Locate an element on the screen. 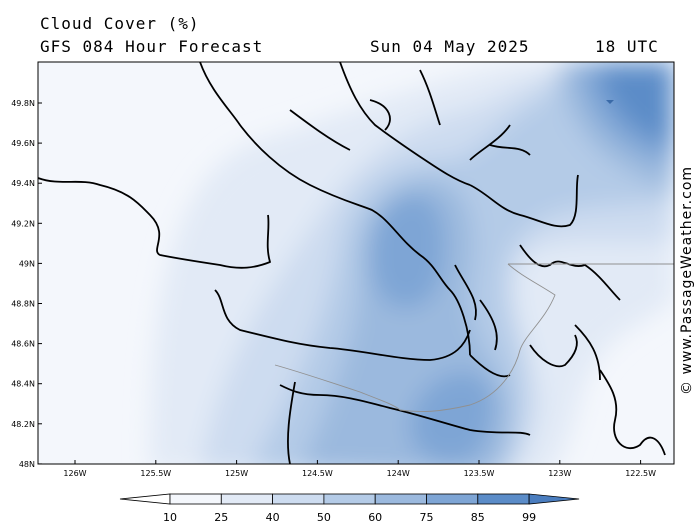  juan-de-fuca-south-shore is located at coordinates (405, 410).